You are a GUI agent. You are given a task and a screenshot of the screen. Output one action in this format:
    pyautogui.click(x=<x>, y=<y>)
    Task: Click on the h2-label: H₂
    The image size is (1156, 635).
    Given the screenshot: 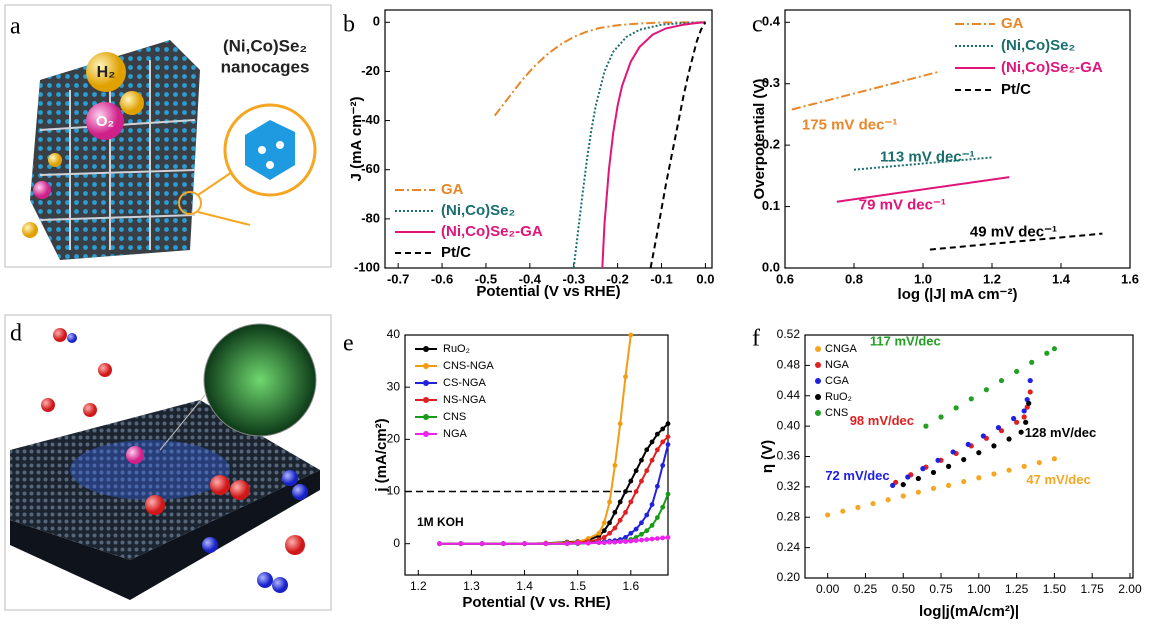 What is the action you would take?
    pyautogui.click(x=106, y=72)
    